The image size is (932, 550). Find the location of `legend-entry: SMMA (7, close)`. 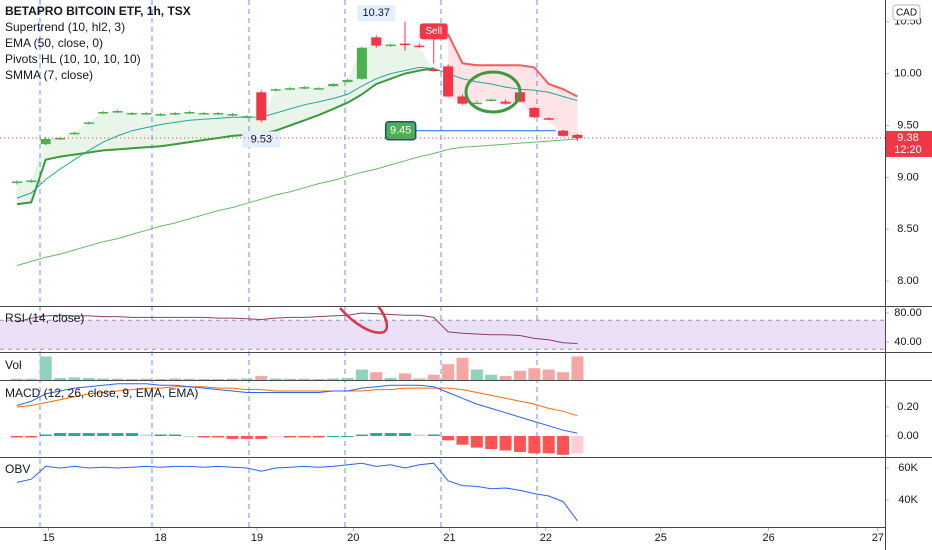

legend-entry: SMMA (7, close) is located at coordinates (49, 75).